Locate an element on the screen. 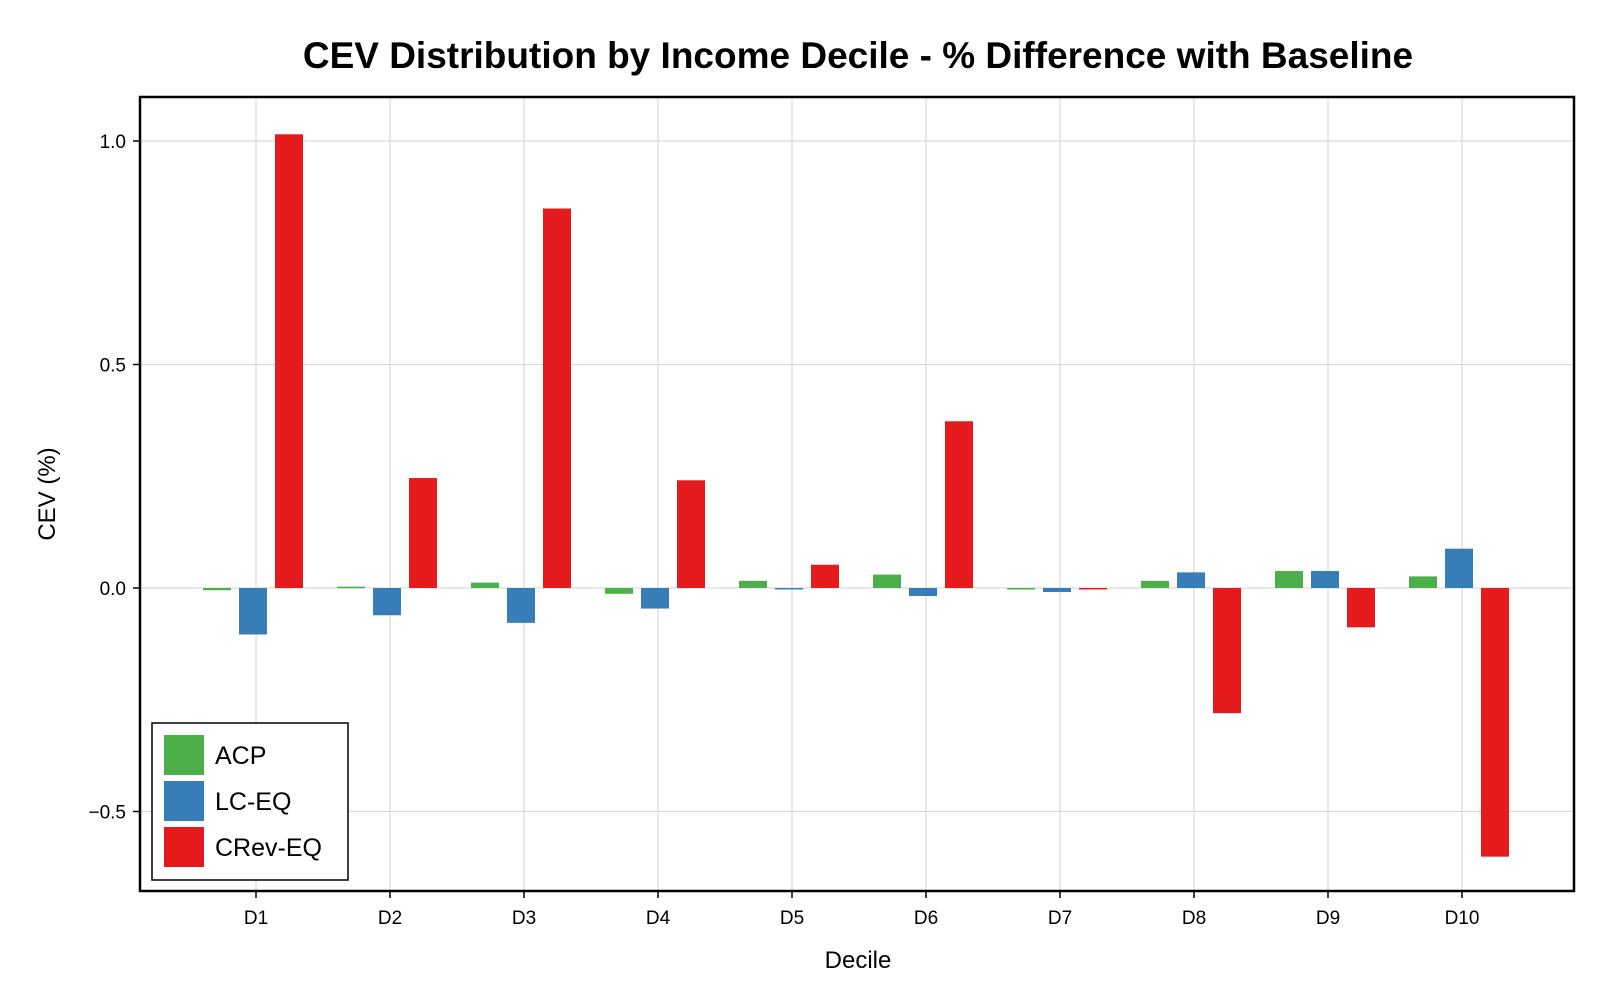  legend-label-lc-eq: LC-EQ is located at coordinates (253, 802).